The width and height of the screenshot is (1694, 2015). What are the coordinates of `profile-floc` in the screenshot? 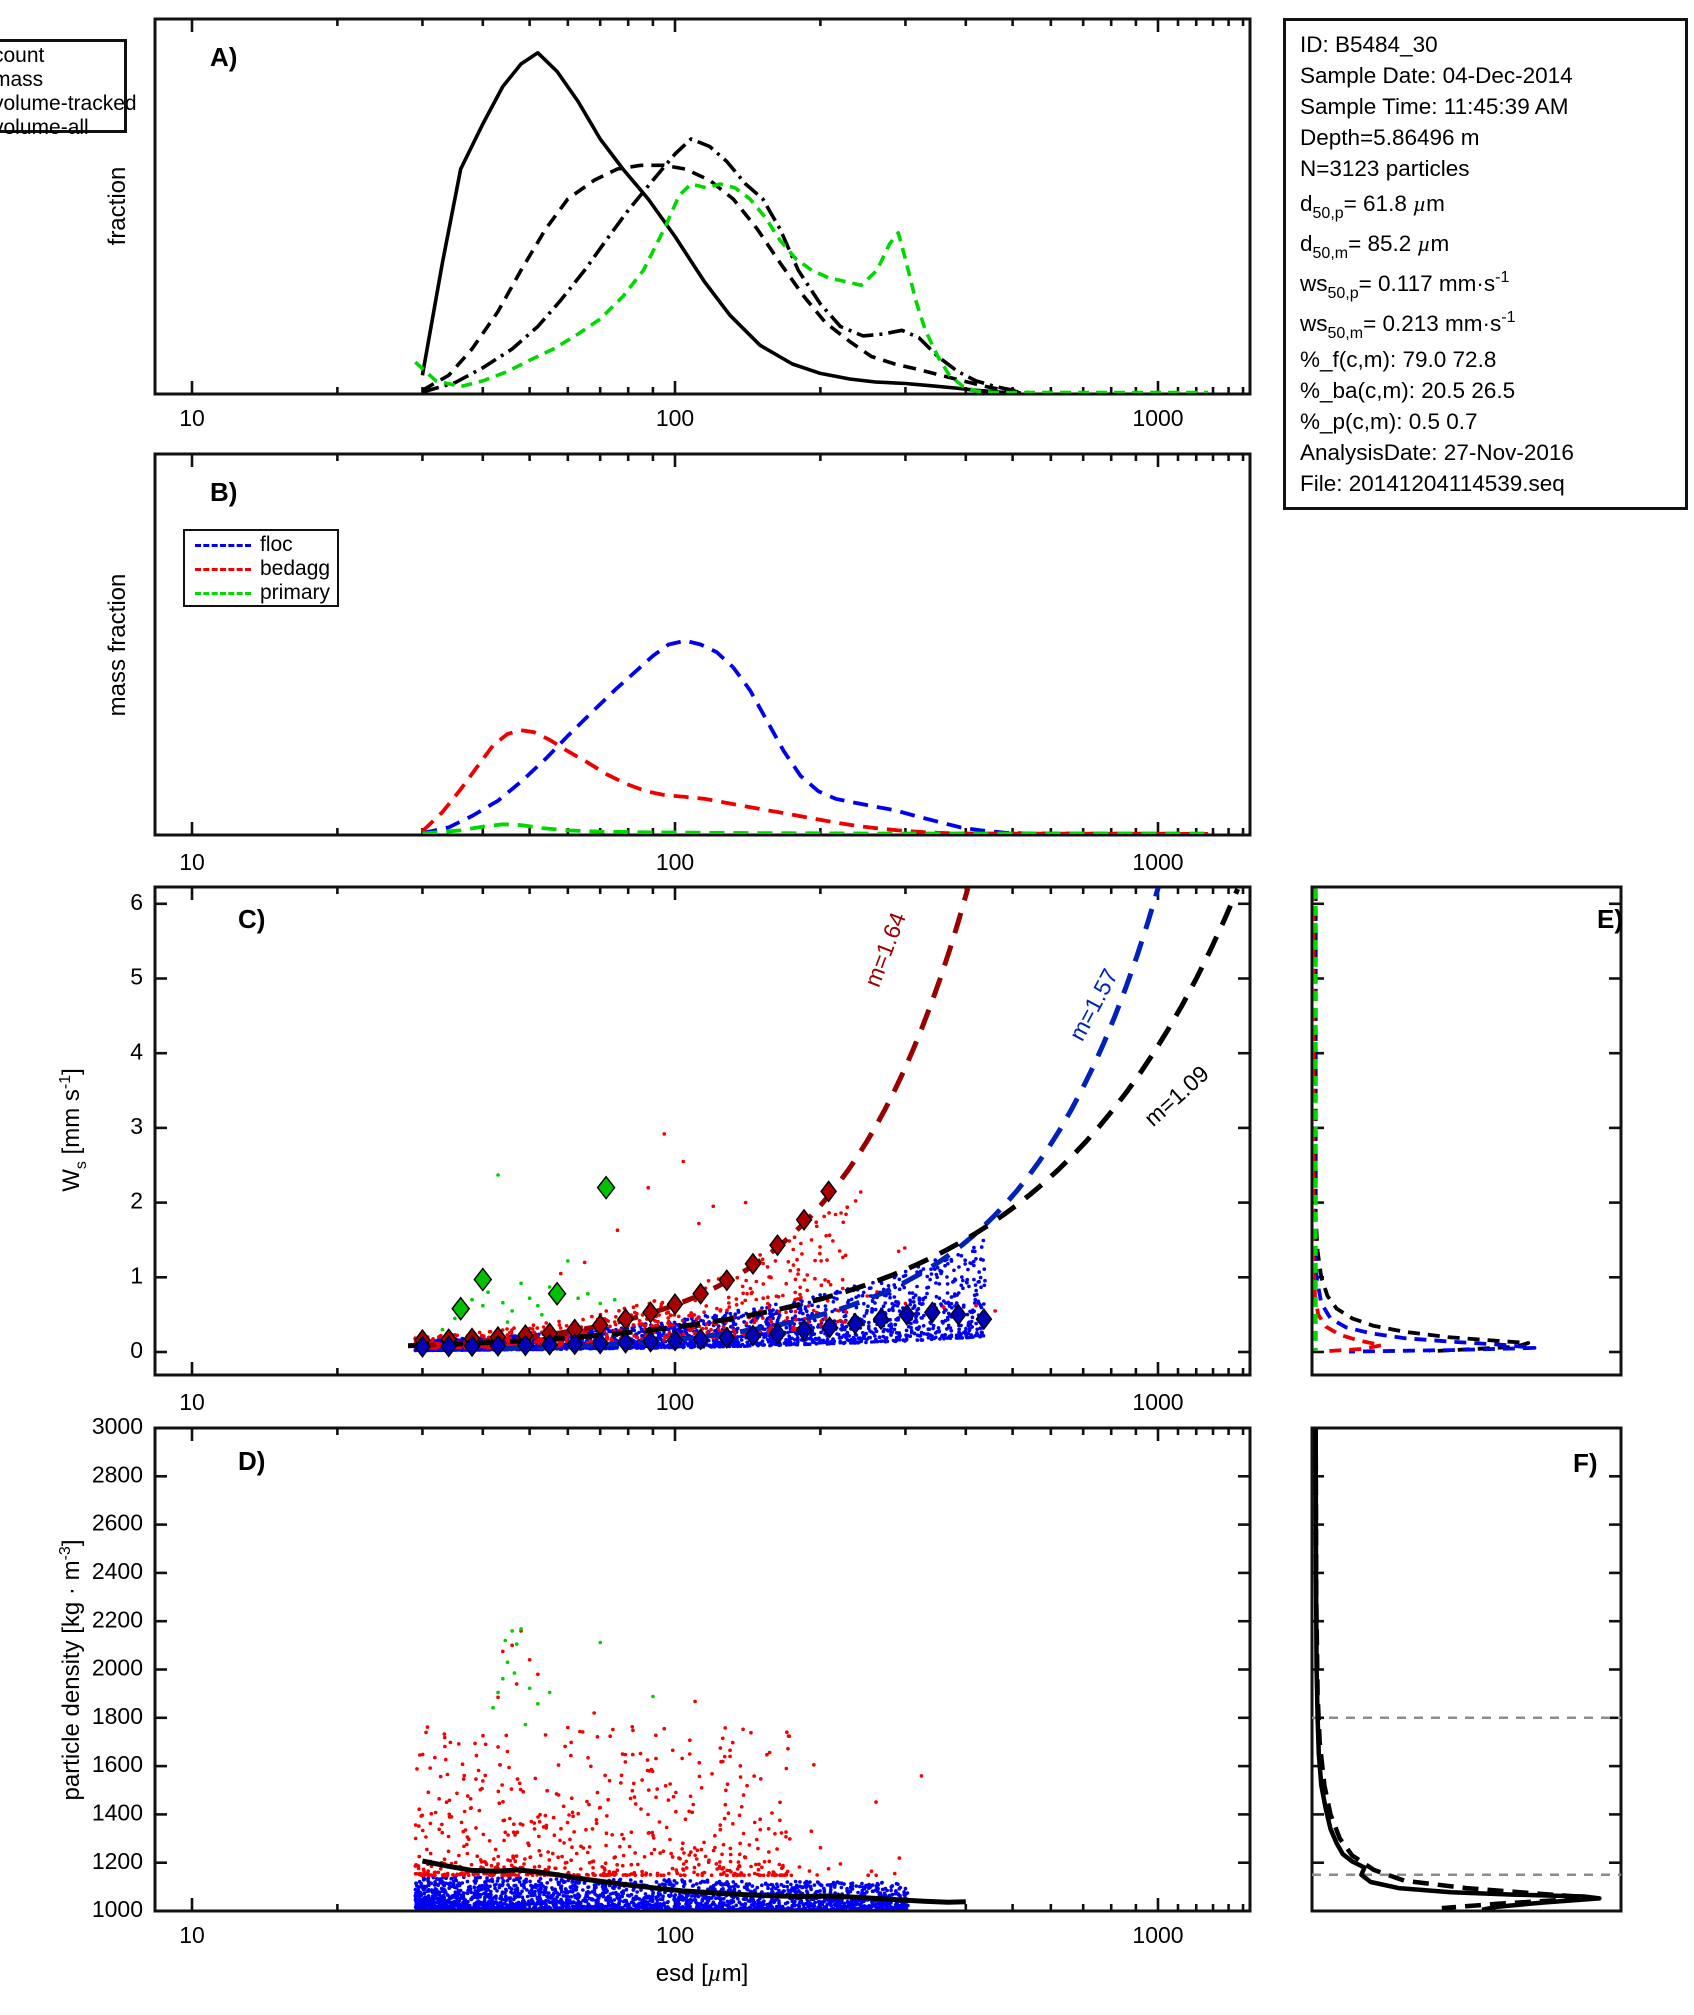 It's located at (1425, 1121).